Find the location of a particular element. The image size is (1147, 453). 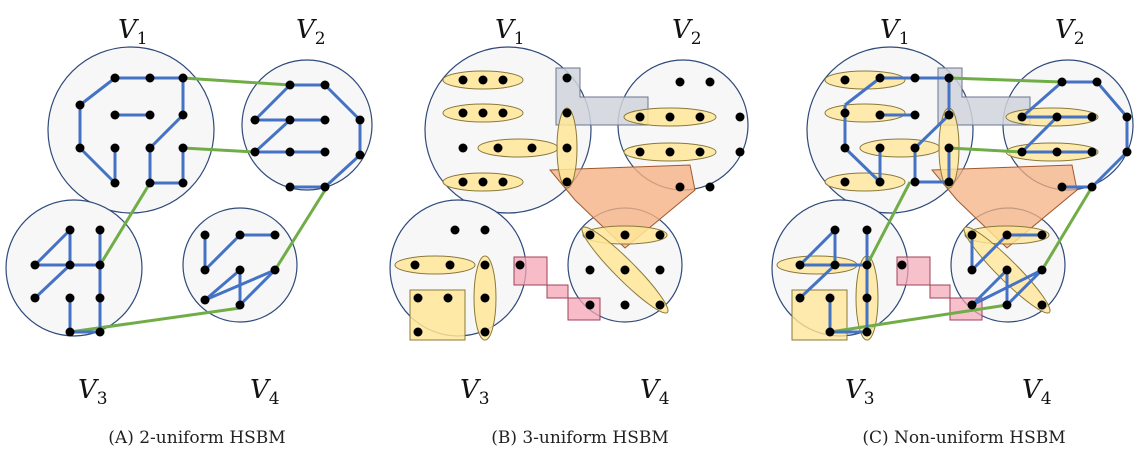

hyperedge-gray is located at coordinates (602, 96).